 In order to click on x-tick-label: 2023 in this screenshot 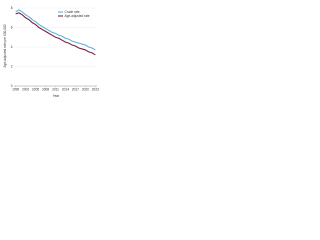, I will do `click(95, 89)`.